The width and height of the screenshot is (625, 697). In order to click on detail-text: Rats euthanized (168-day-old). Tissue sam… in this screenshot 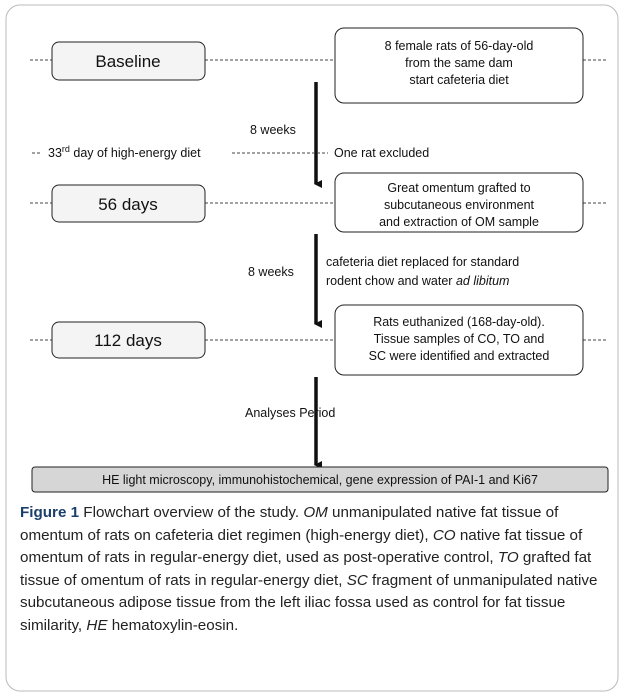, I will do `click(459, 339)`.